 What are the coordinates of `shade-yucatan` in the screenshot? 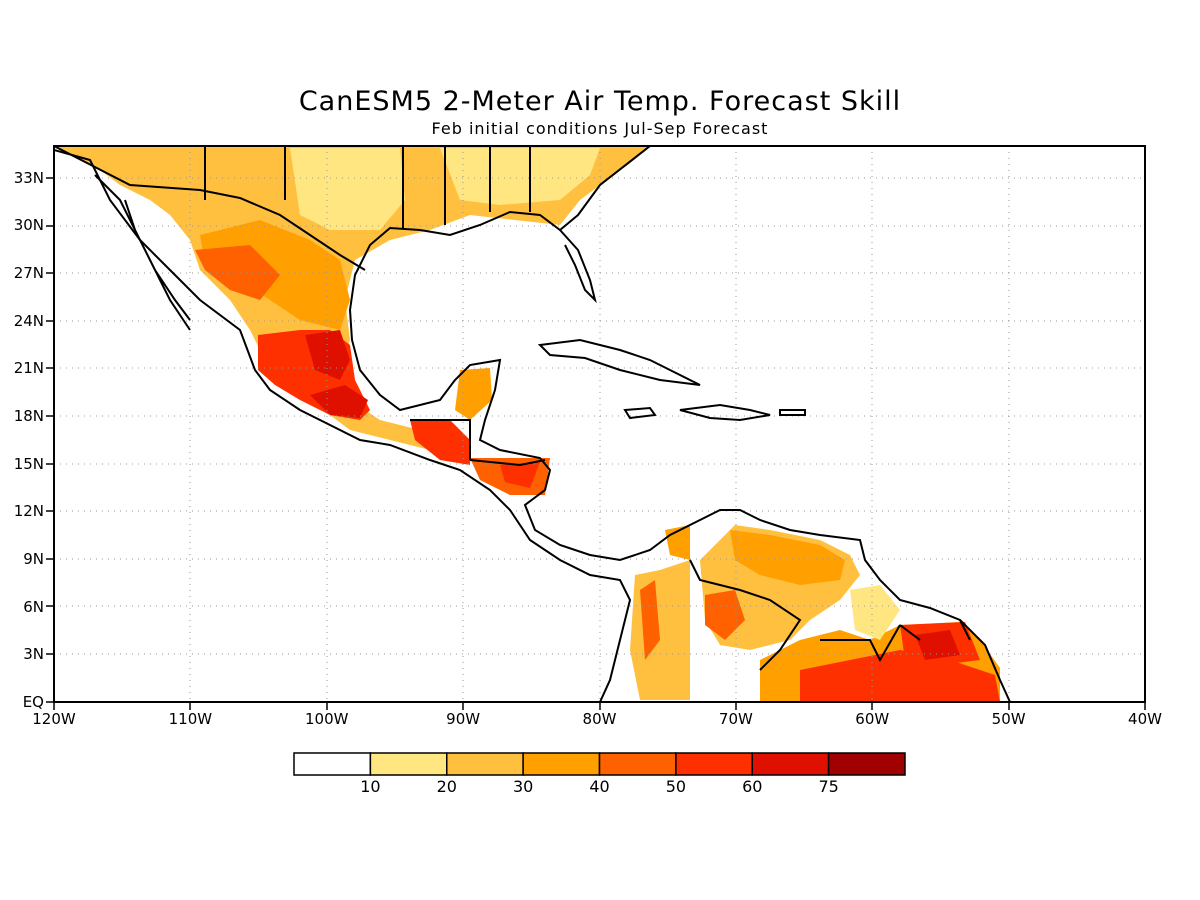 It's located at (473, 394).